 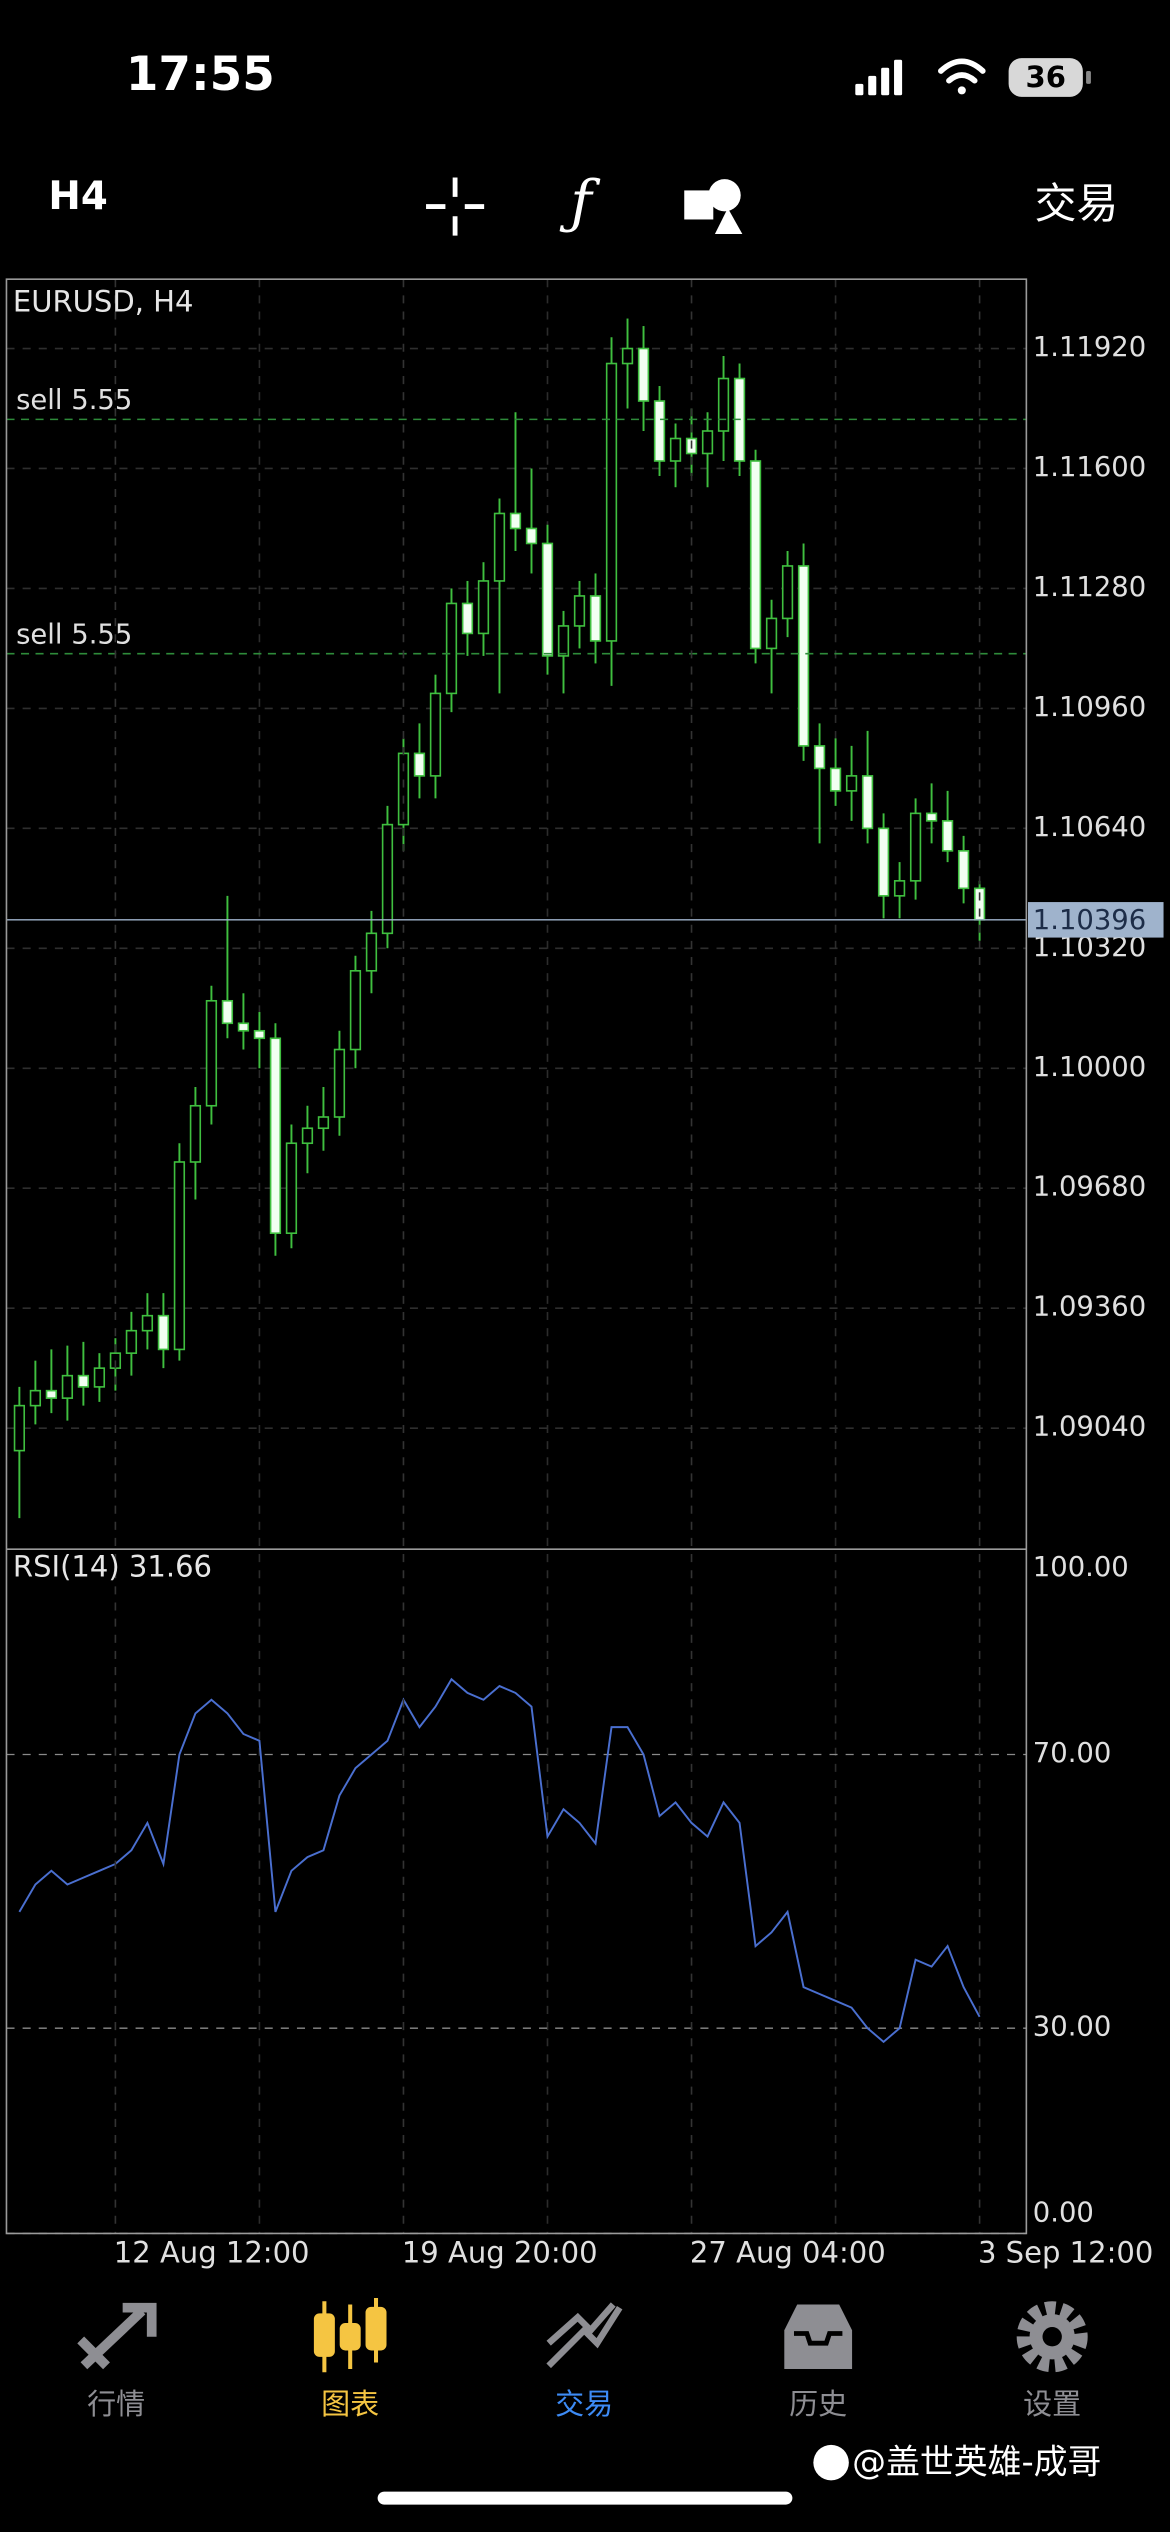 I want to click on rsi-line, so click(x=499, y=1860).